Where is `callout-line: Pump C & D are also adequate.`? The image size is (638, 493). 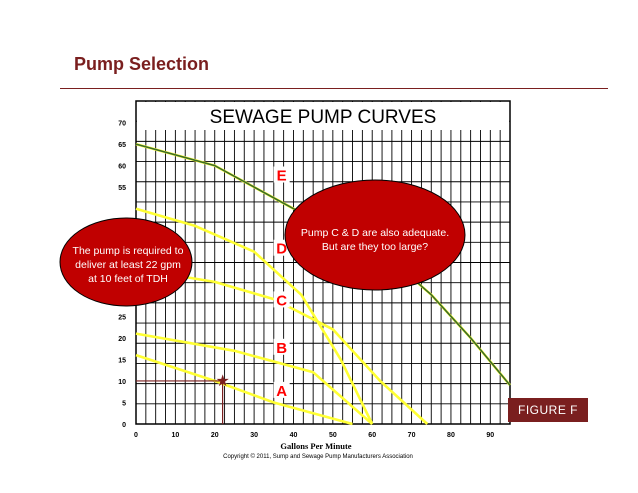 callout-line: Pump C & D are also adequate. is located at coordinates (375, 233).